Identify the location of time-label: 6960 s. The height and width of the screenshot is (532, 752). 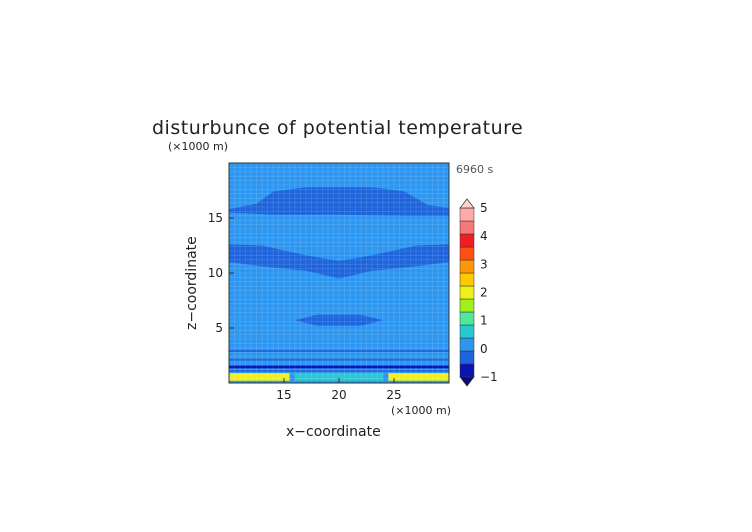
(474, 169).